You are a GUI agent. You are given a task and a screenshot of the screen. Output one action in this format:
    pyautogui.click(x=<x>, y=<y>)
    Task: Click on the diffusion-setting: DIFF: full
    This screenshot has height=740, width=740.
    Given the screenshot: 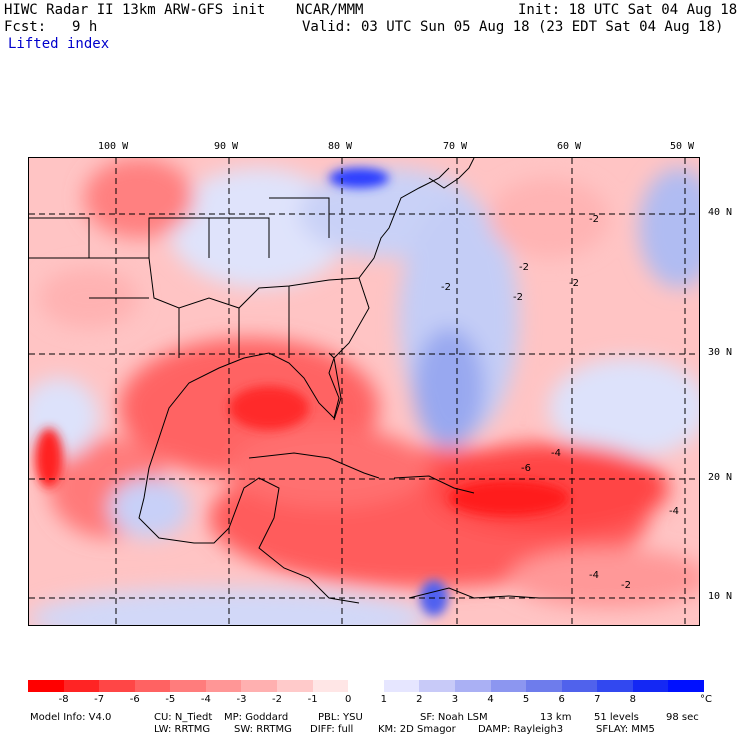 What is the action you would take?
    pyautogui.click(x=332, y=729)
    